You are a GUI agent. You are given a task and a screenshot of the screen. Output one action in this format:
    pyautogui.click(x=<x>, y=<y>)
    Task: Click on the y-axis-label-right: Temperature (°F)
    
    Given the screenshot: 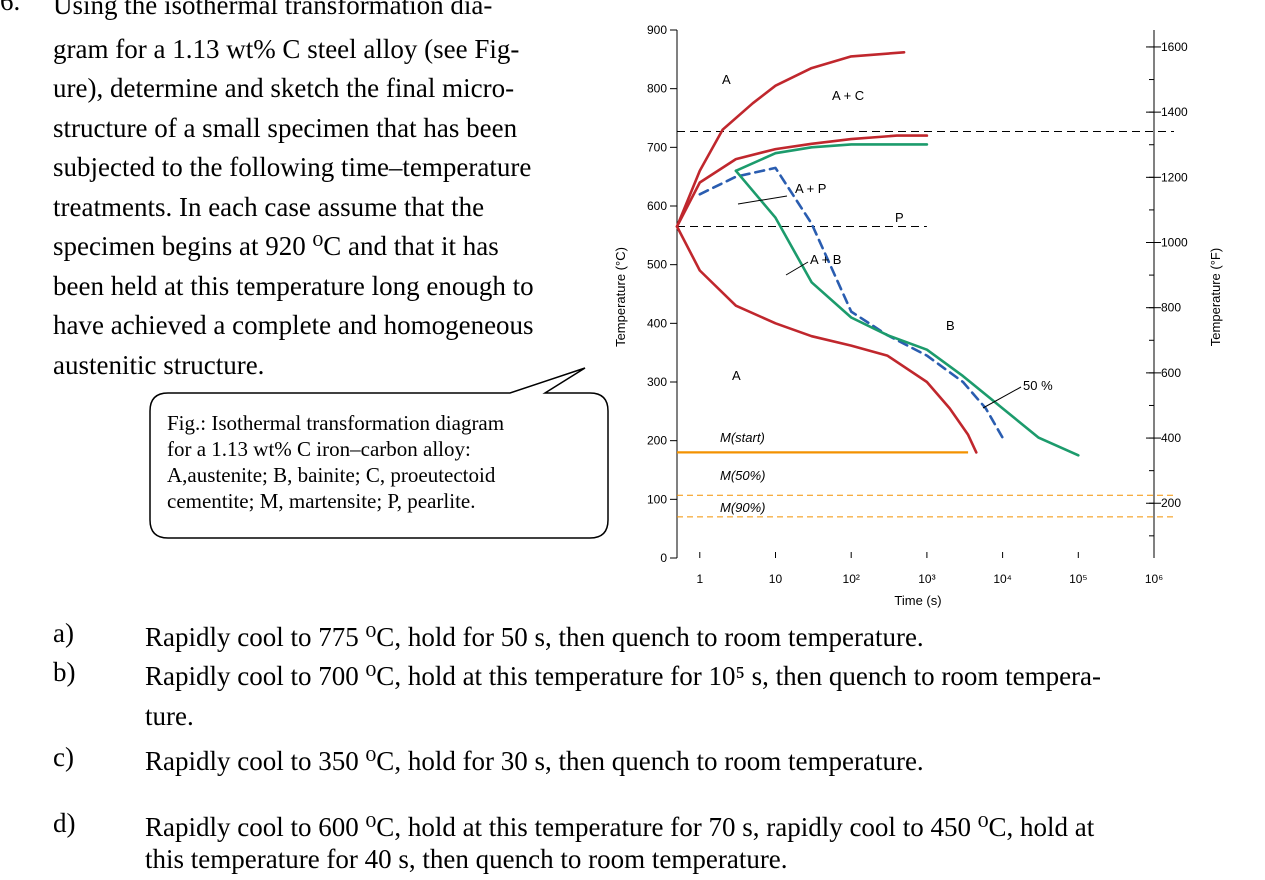 What is the action you would take?
    pyautogui.click(x=1215, y=297)
    